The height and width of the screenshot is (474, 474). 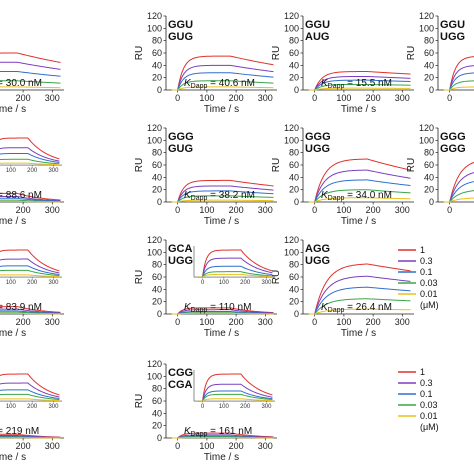 I want to click on legend-label-0.3: 0.3, so click(x=426, y=261).